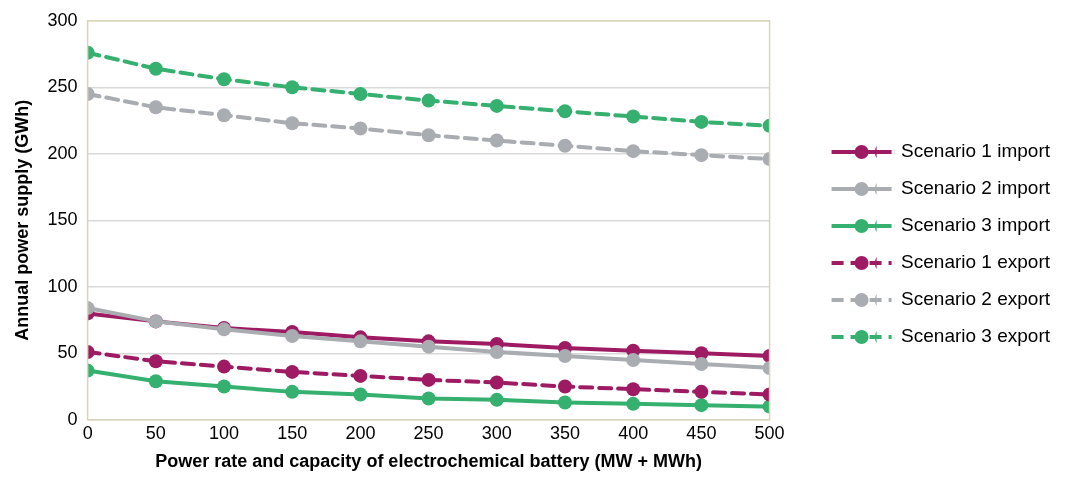 Image resolution: width=1088 pixels, height=483 pixels. I want to click on x-tick-label: 100, so click(224, 432).